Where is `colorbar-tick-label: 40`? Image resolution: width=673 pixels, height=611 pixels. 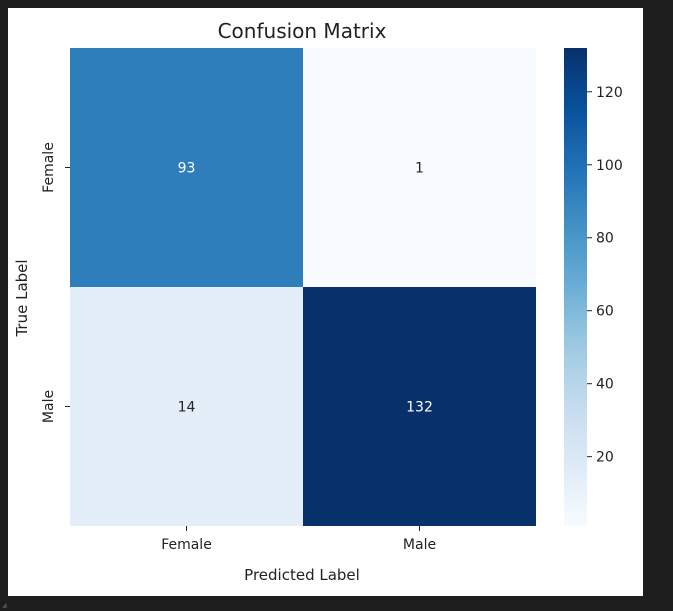
colorbar-tick-label: 40 is located at coordinates (605, 385).